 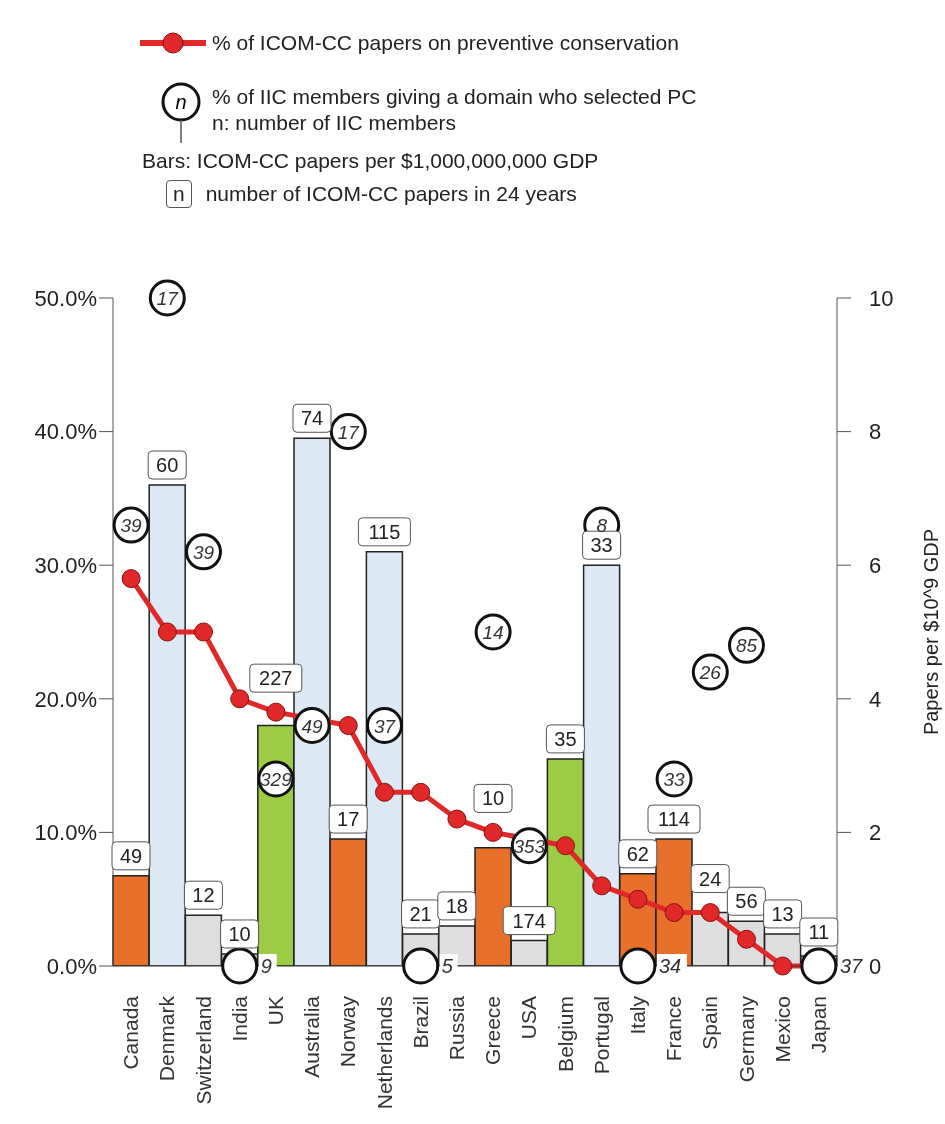 I want to click on annotation: 60, so click(x=167, y=465).